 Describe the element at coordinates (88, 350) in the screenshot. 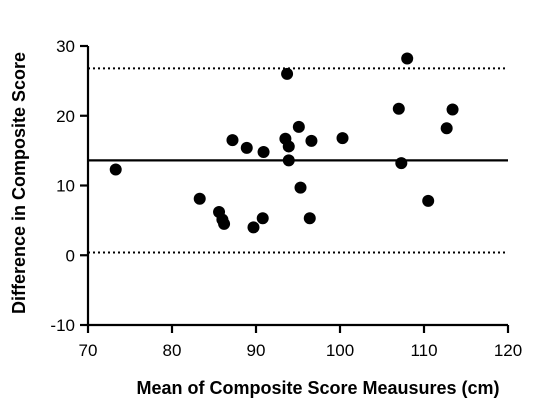

I see `x-tick-label: 70` at that location.